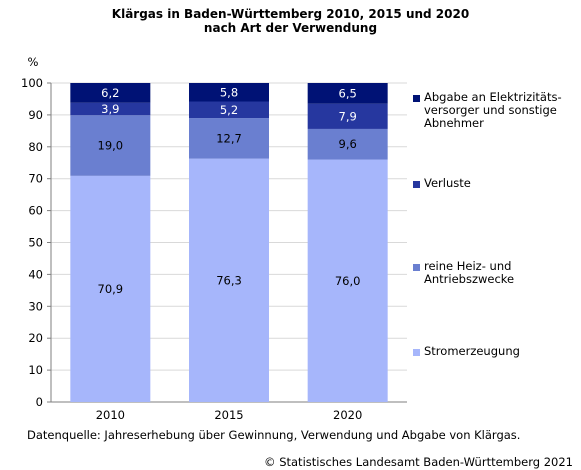  I want to click on data-label: 70,9, so click(111, 289).